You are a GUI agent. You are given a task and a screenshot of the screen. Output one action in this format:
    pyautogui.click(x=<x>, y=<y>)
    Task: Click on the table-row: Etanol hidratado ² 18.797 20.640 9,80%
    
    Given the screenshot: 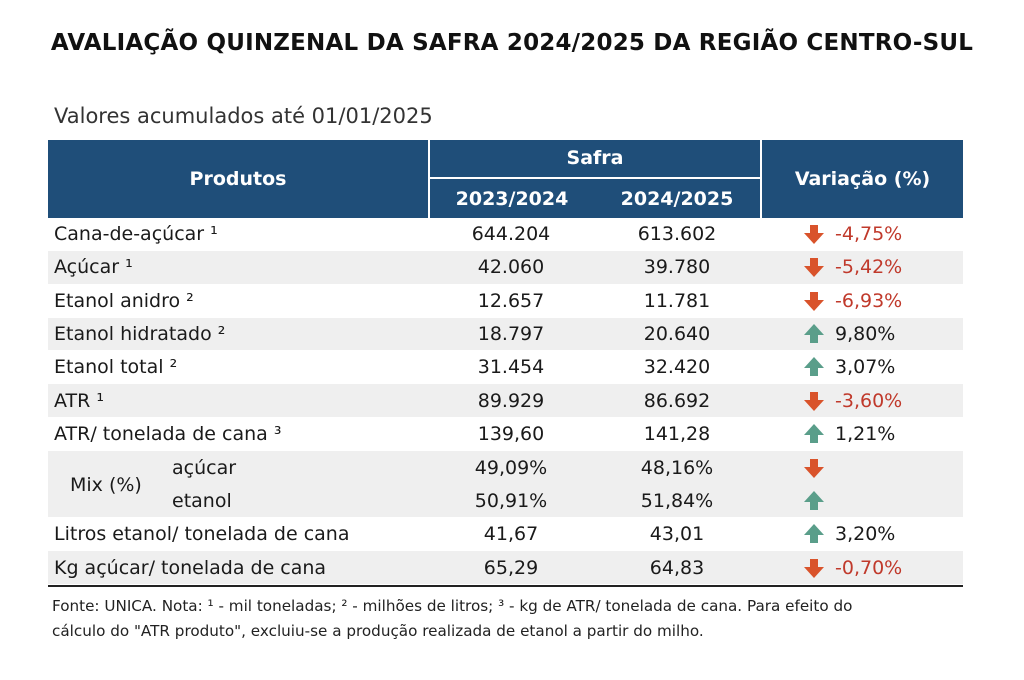 What is the action you would take?
    pyautogui.click(x=505, y=334)
    